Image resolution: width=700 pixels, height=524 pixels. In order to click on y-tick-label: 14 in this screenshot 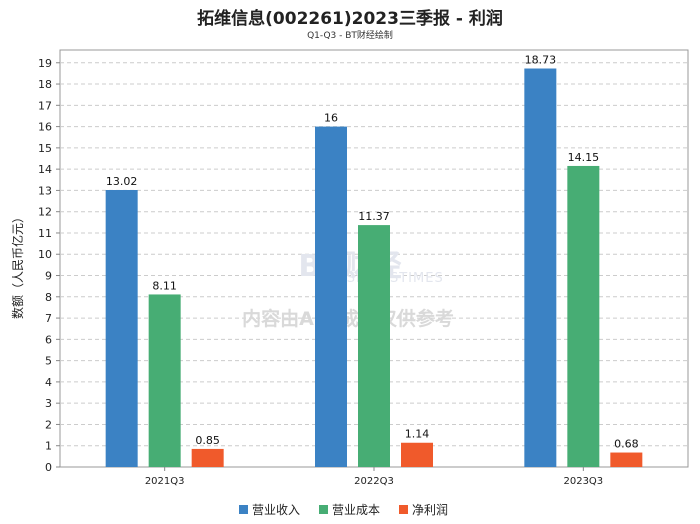, I will do `click(45, 169)`.